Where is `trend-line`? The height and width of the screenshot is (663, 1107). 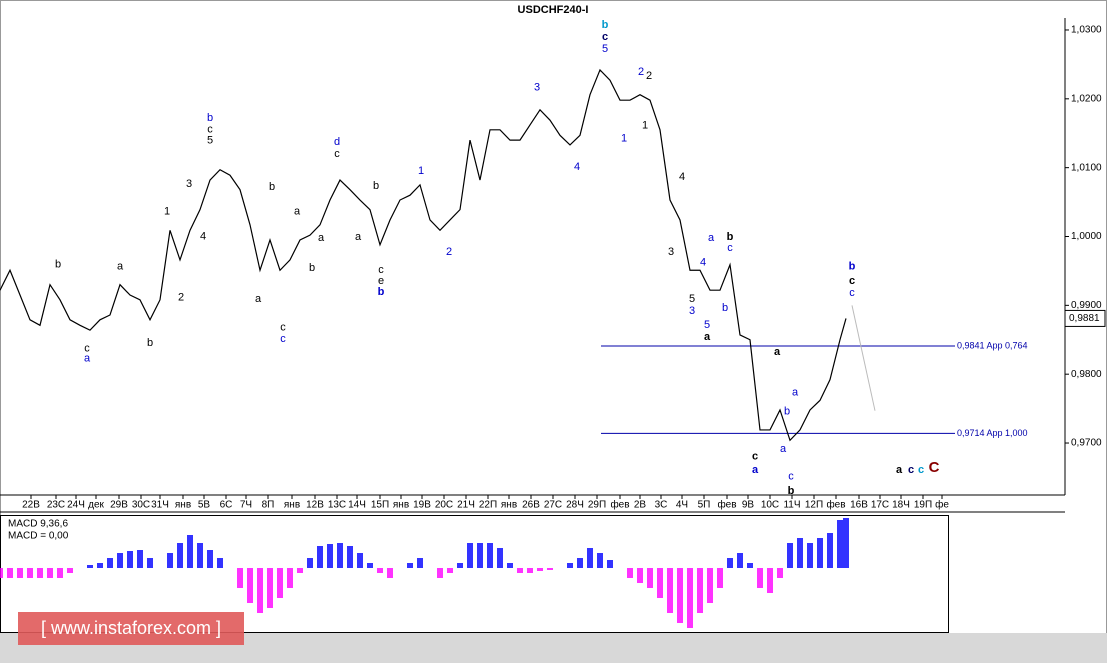
trend-line is located at coordinates (863, 358).